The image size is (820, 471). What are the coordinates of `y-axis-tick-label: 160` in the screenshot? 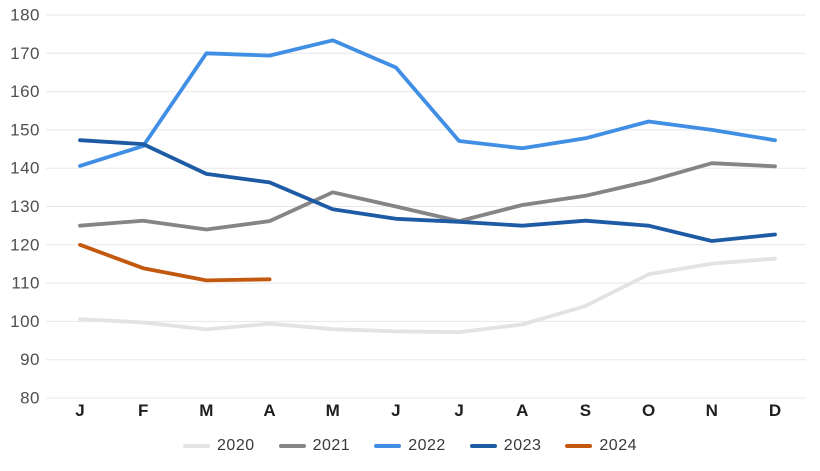 It's located at (25, 91).